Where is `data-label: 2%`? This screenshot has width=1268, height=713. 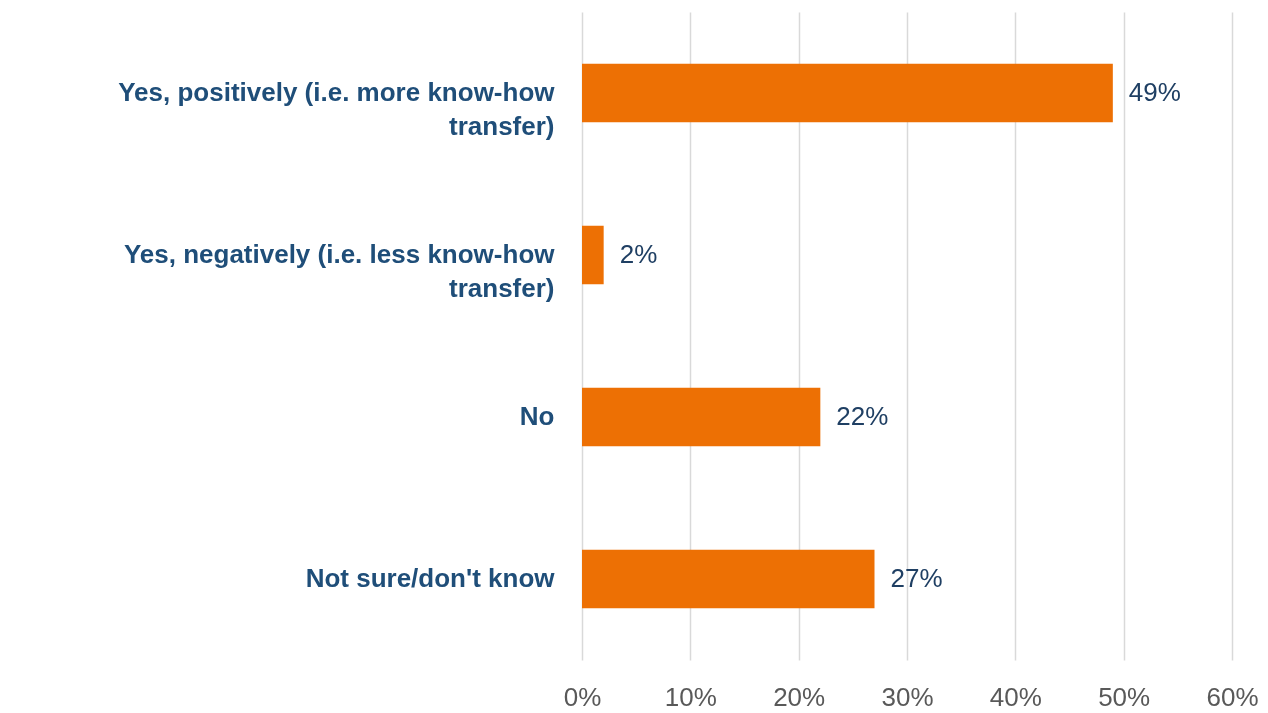
data-label: 2% is located at coordinates (638, 254).